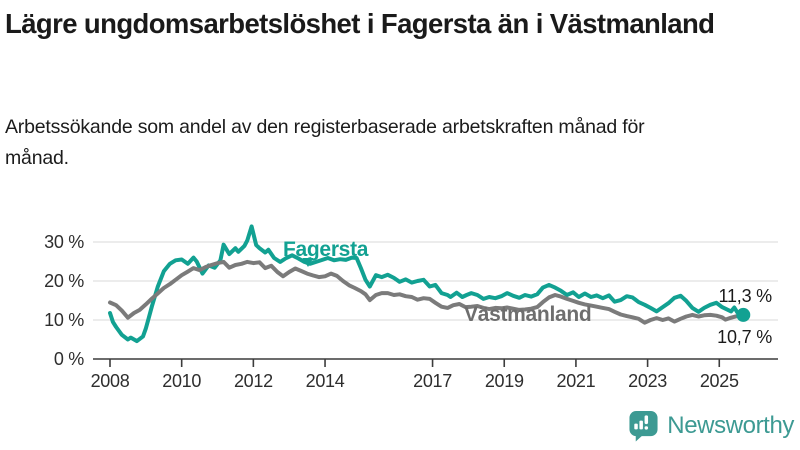 The image size is (800, 450). Describe the element at coordinates (743, 314) in the screenshot. I see `end-dot` at that location.